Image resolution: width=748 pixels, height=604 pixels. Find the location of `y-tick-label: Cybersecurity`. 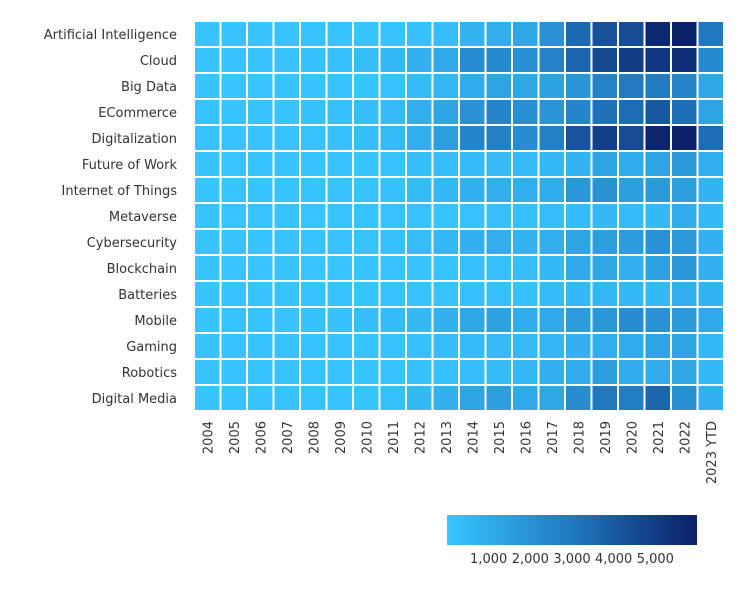

y-tick-label: Cybersecurity is located at coordinates (132, 243).